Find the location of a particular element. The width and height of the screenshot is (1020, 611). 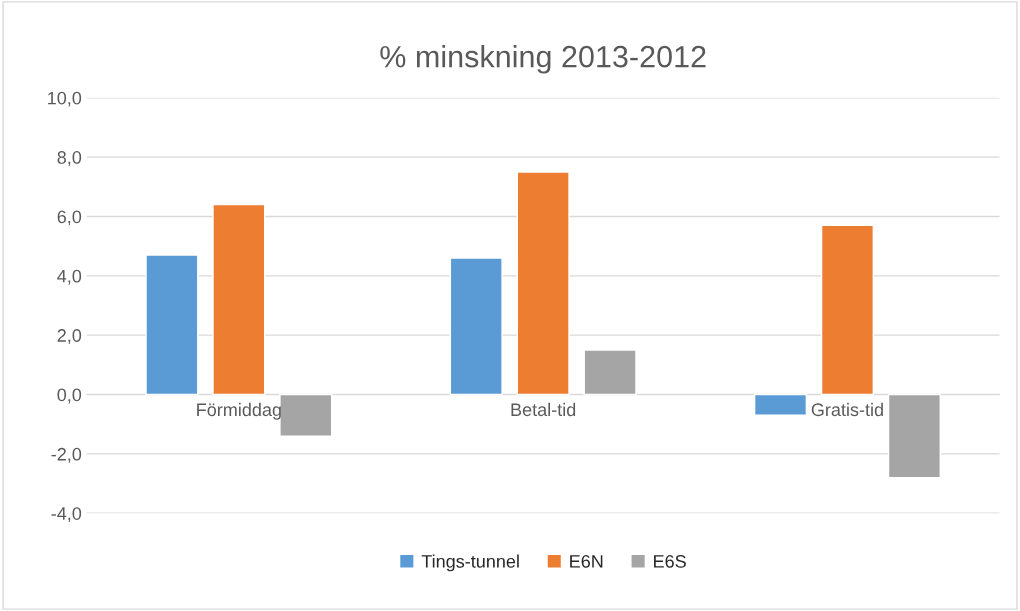

y-tick-label: -4,0 is located at coordinates (66, 515).